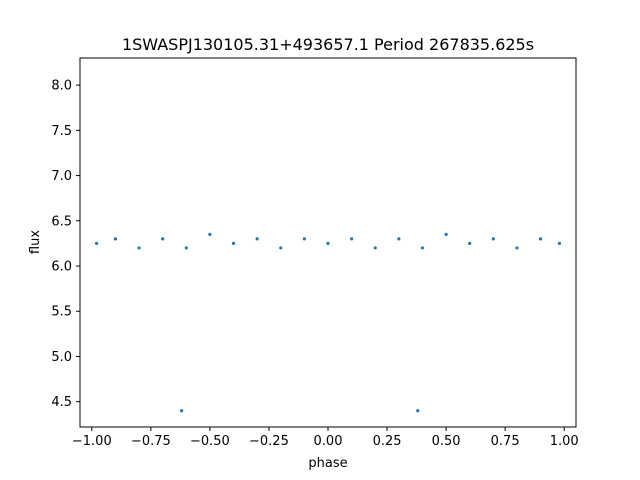 This screenshot has height=480, width=640. Describe the element at coordinates (269, 441) in the screenshot. I see `x-tick-label: −0.25` at that location.